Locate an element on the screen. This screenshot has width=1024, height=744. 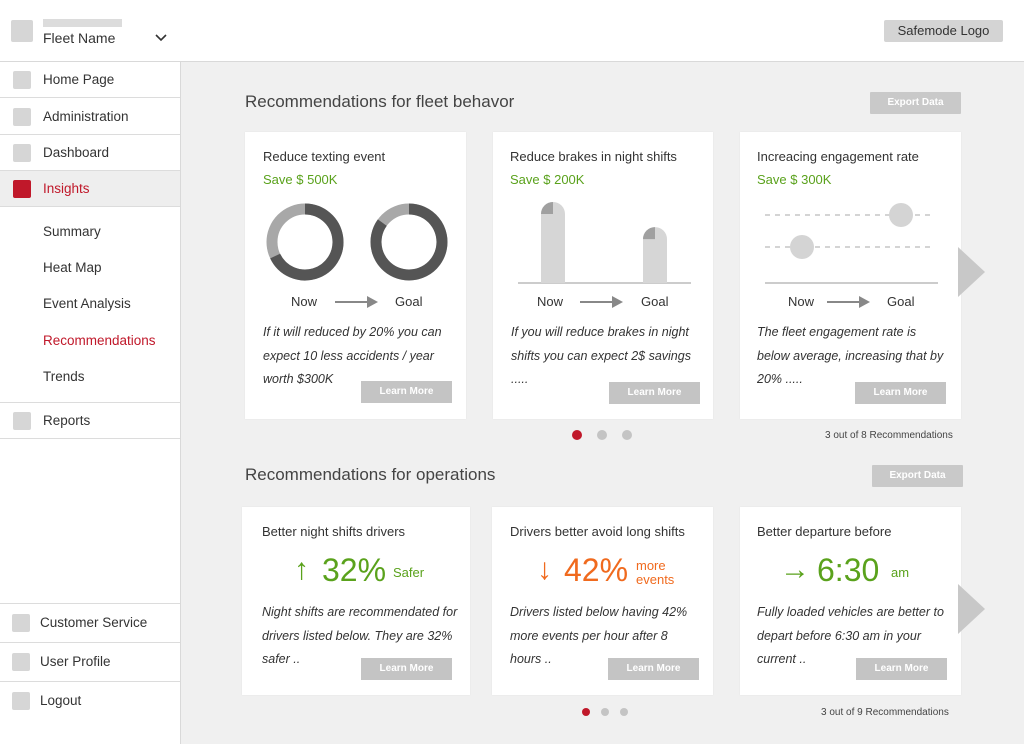
card-savings: Save $ 200K is located at coordinates (547, 179).